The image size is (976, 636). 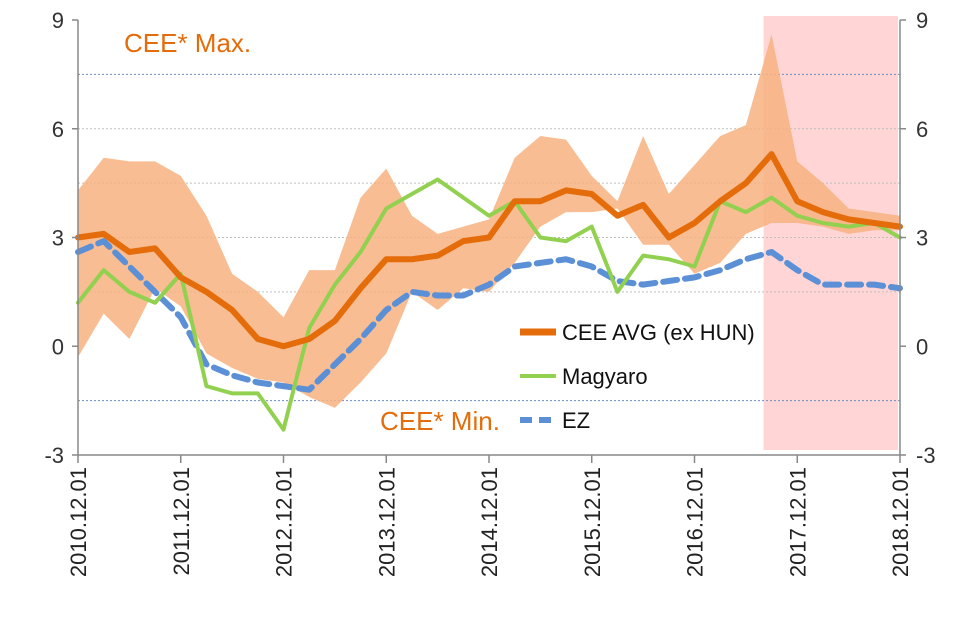 I want to click on legend-label-ez: EZ, so click(x=576, y=420).